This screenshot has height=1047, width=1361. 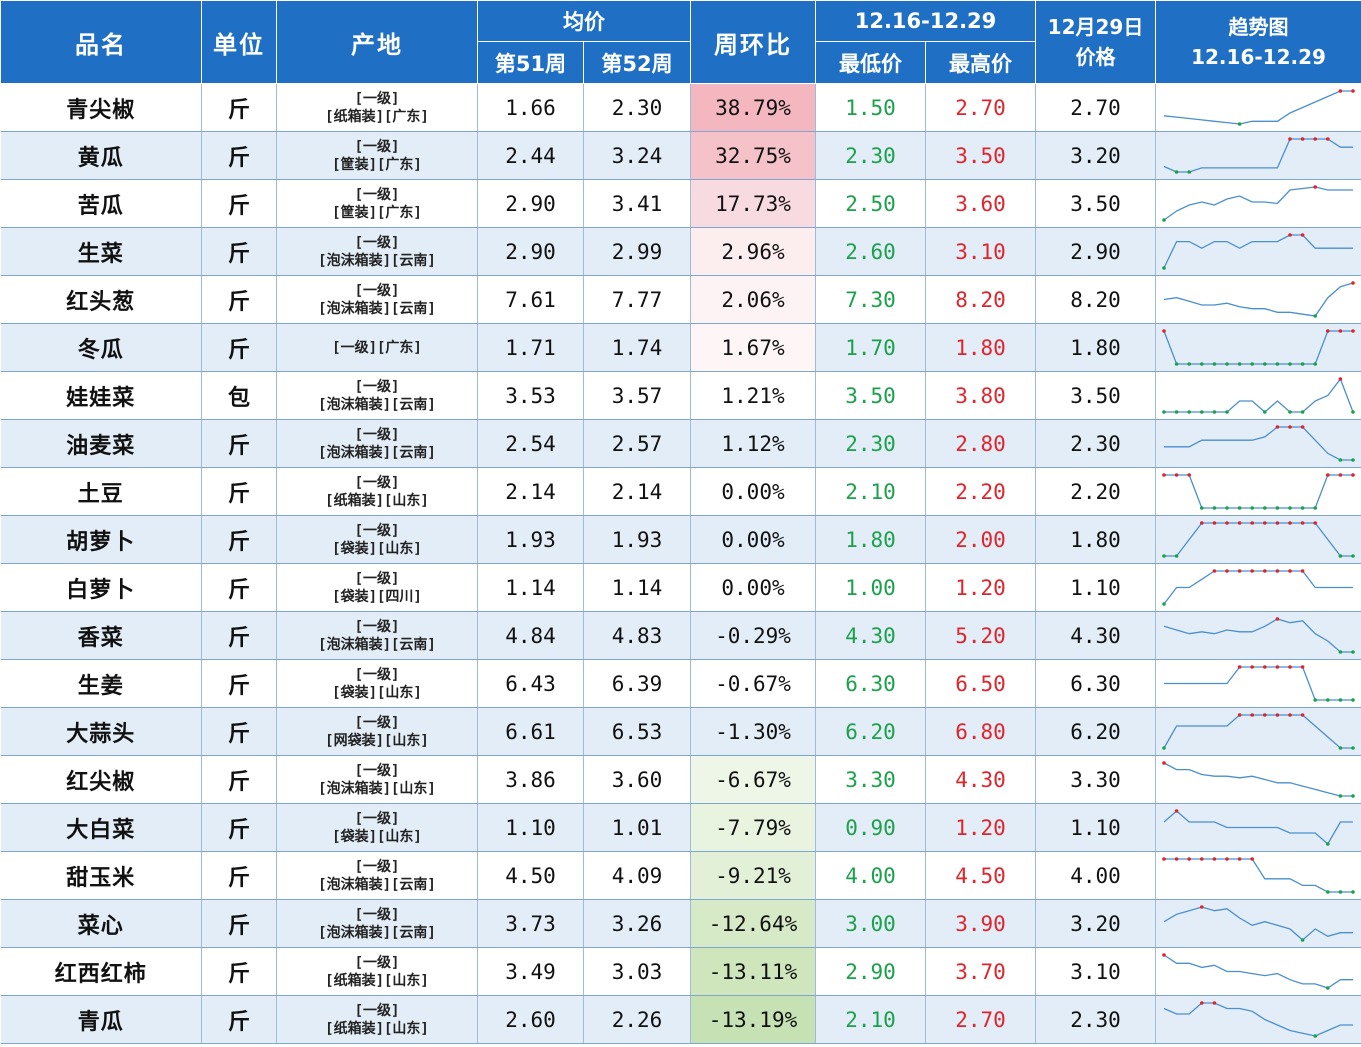 What do you see at coordinates (101, 587) in the screenshot?
I see `product-name: 白萝卜` at bounding box center [101, 587].